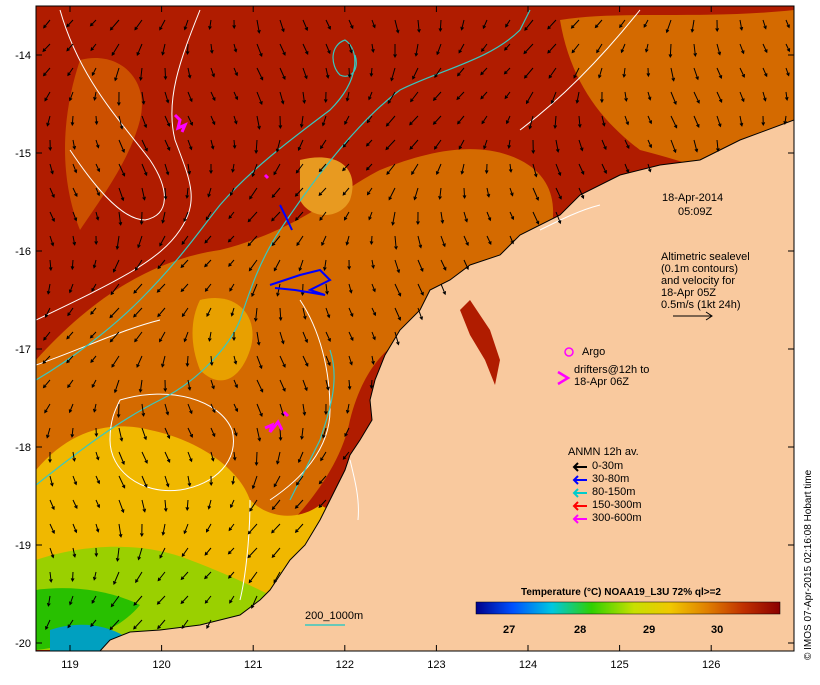 This screenshot has height=685, width=820. What do you see at coordinates (23, 448) in the screenshot?
I see `y-tick-label: -18` at bounding box center [23, 448].